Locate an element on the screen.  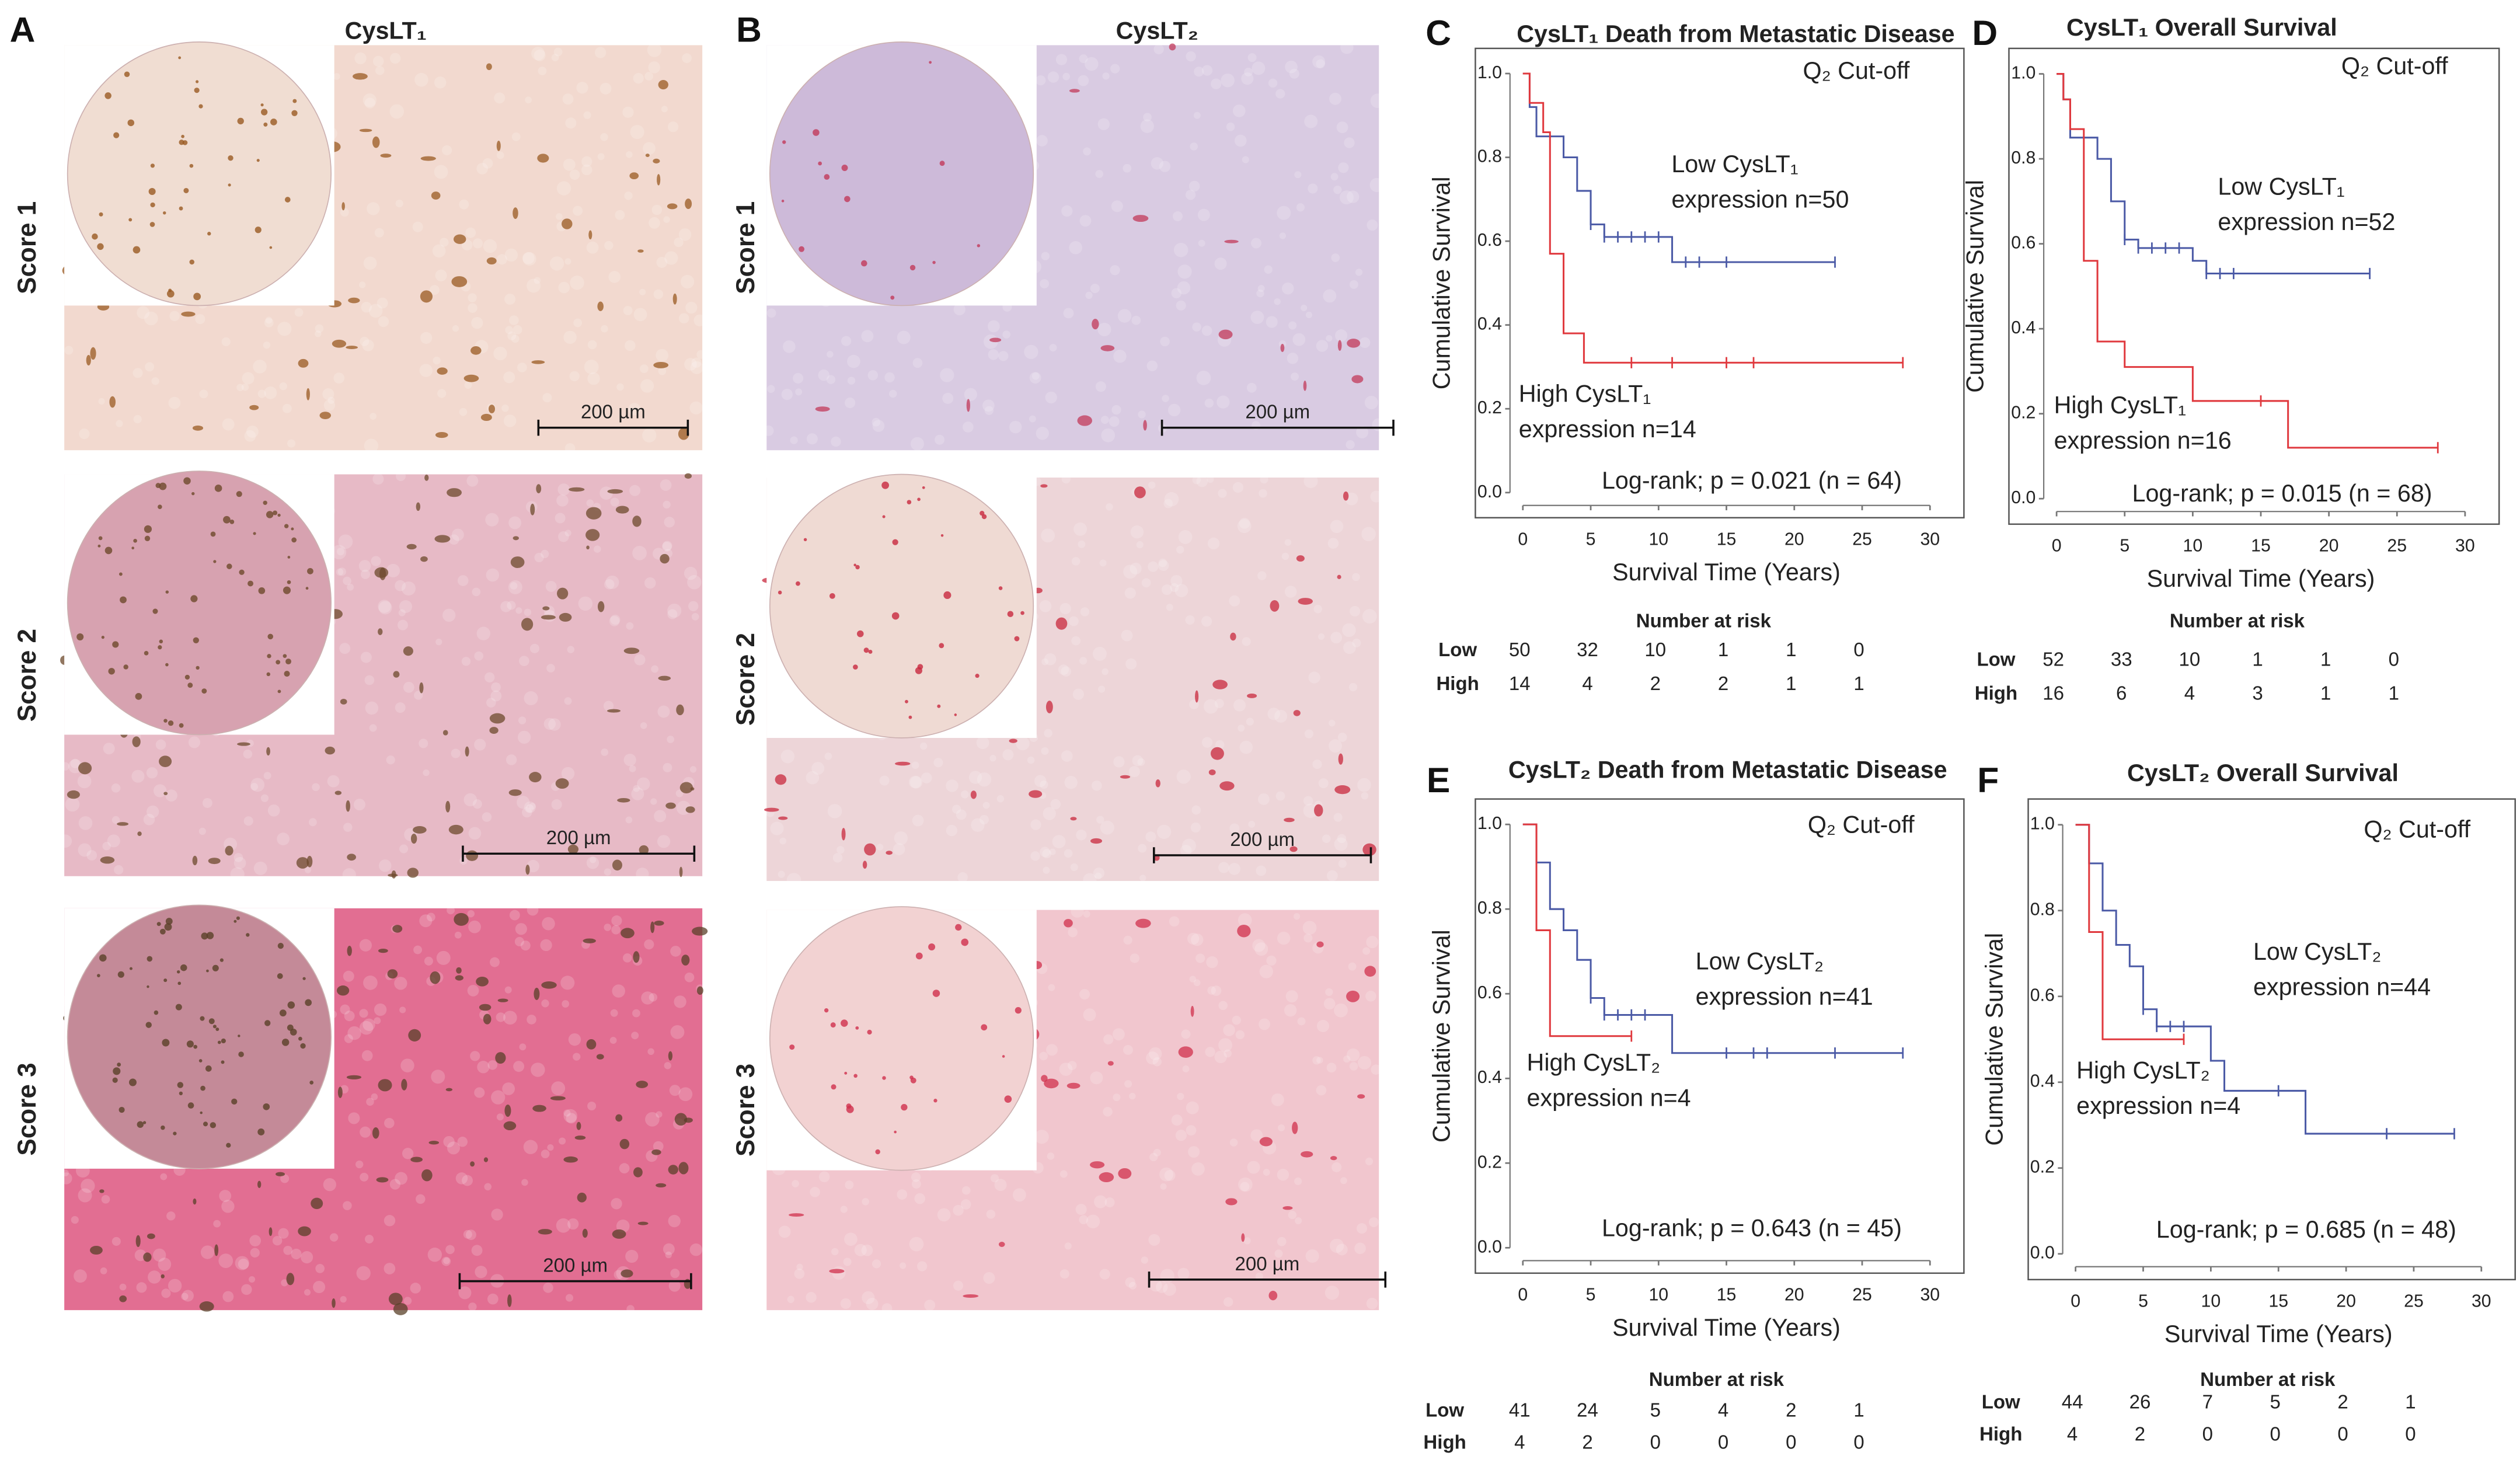
risk-count: 26 is located at coordinates (2140, 1402).